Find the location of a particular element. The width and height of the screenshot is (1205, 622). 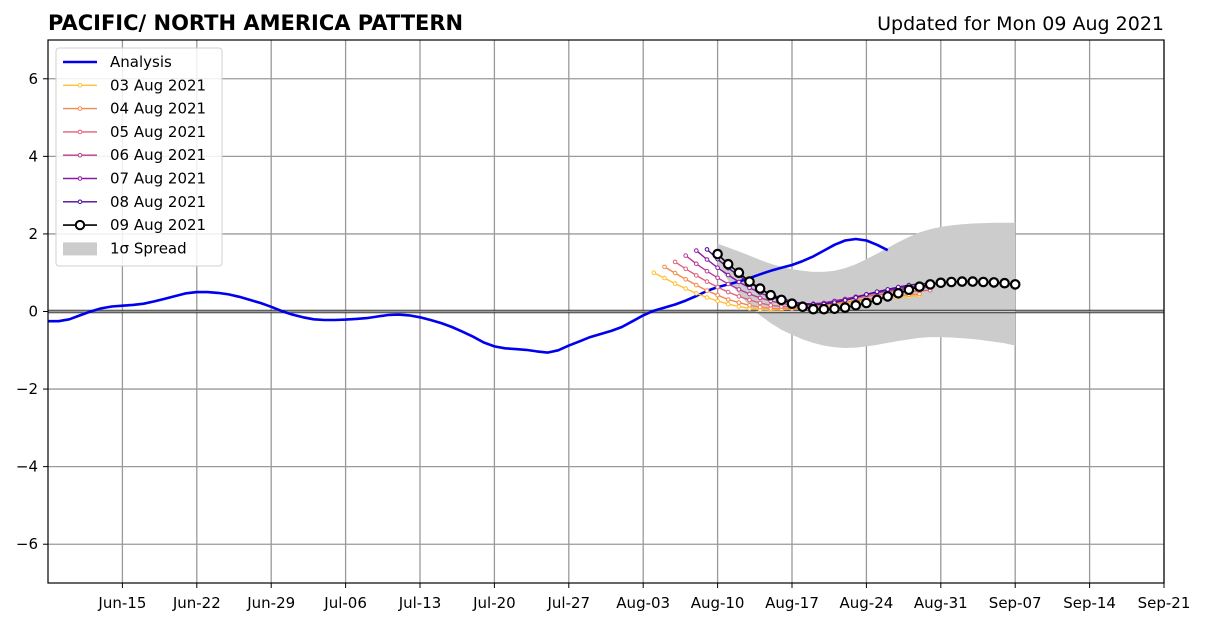

legend-label: 03 Aug 2021 is located at coordinates (158, 85).